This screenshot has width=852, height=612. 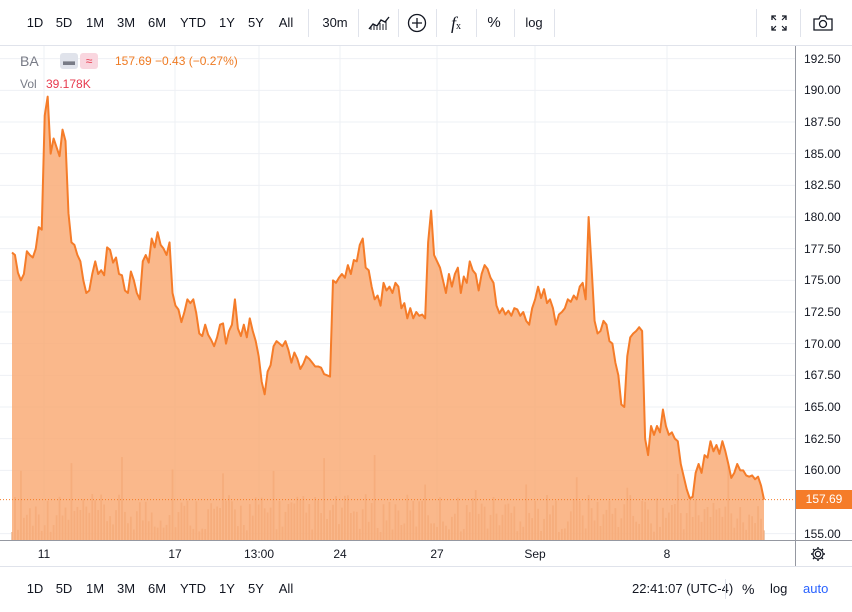 I want to click on compare-wave-icon: ≈, so click(x=89, y=61).